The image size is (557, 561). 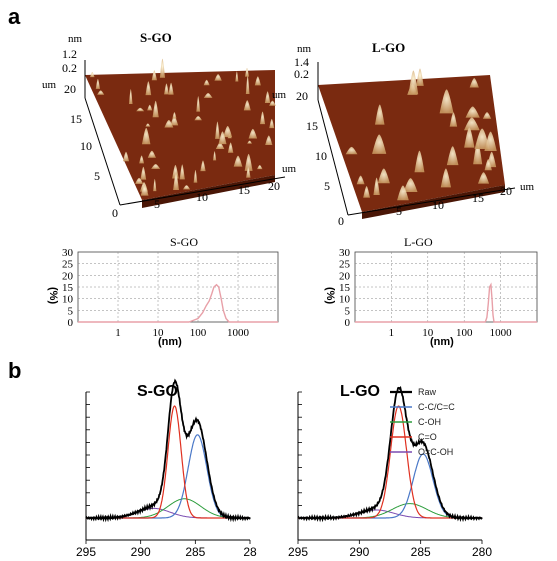 I want to click on y-tick: 10, so click(x=86, y=146).